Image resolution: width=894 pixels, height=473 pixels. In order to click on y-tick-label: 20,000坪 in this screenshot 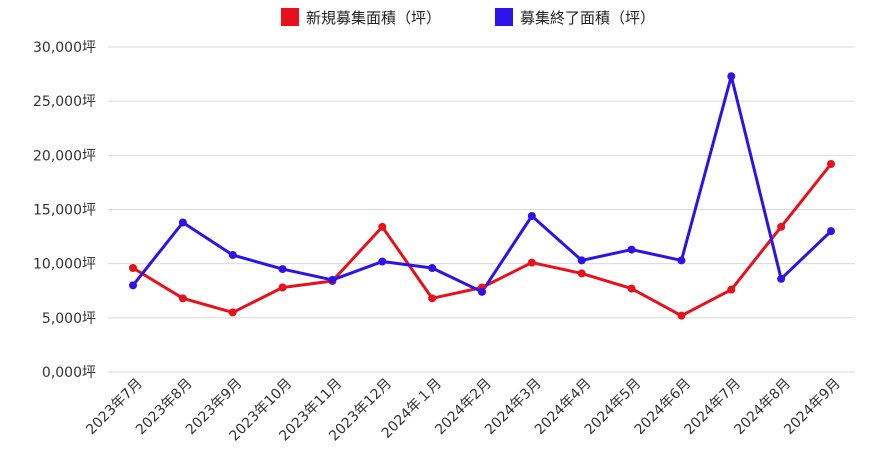, I will do `click(64, 156)`.